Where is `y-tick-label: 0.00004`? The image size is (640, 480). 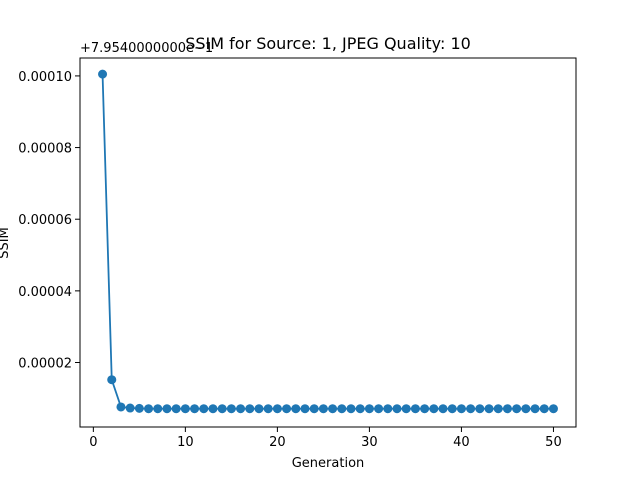 y-tick-label: 0.00004 is located at coordinates (45, 292).